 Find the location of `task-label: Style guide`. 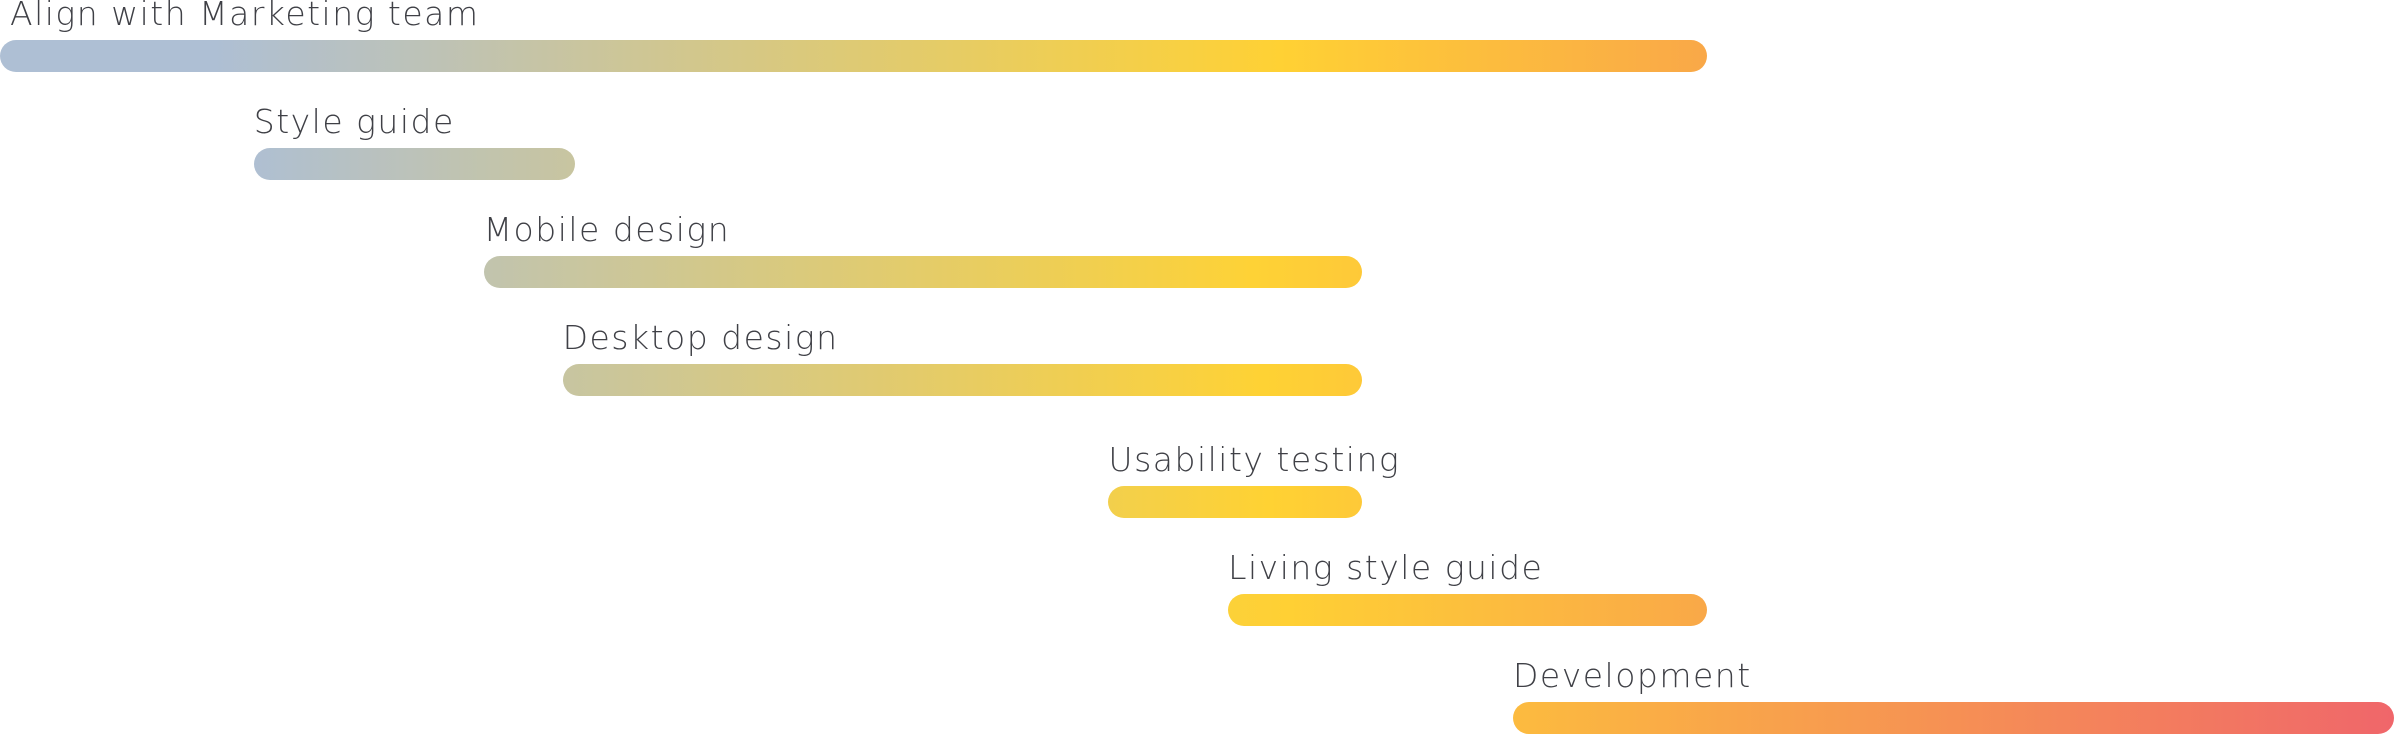

task-label: Style guide is located at coordinates (354, 121).